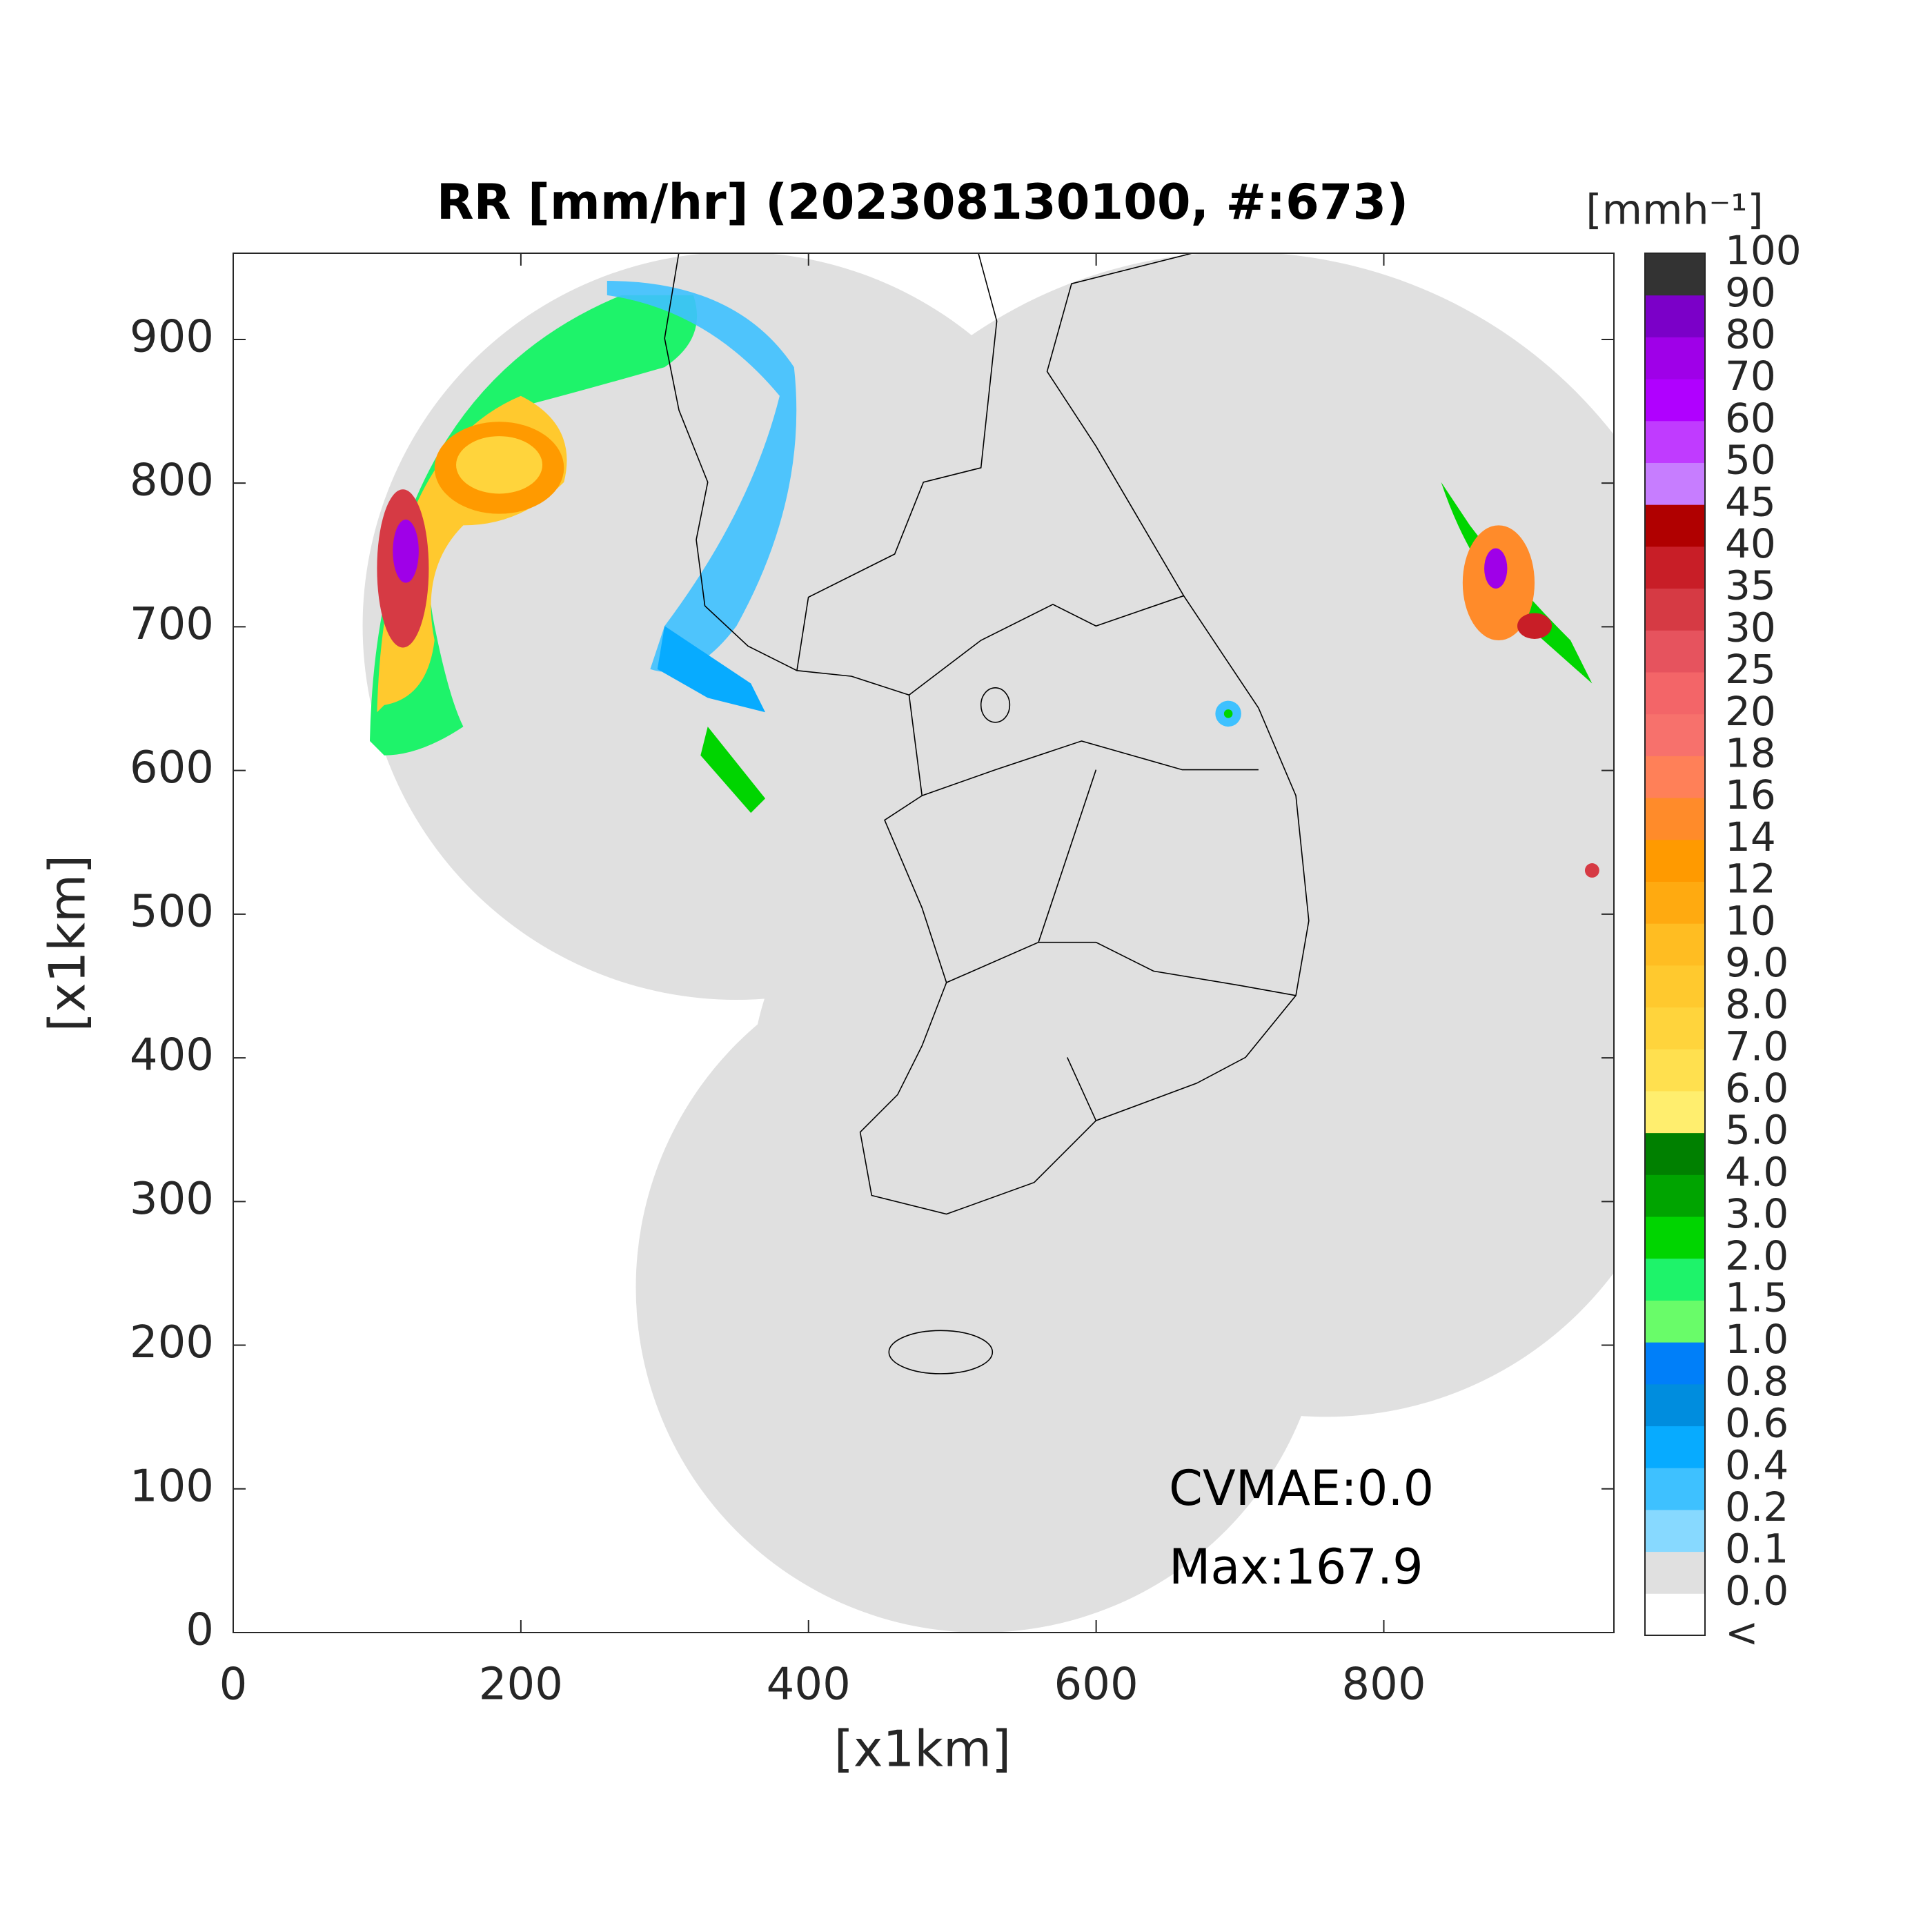  I want to click on colorbar-label: 0.6, so click(1756, 1423).